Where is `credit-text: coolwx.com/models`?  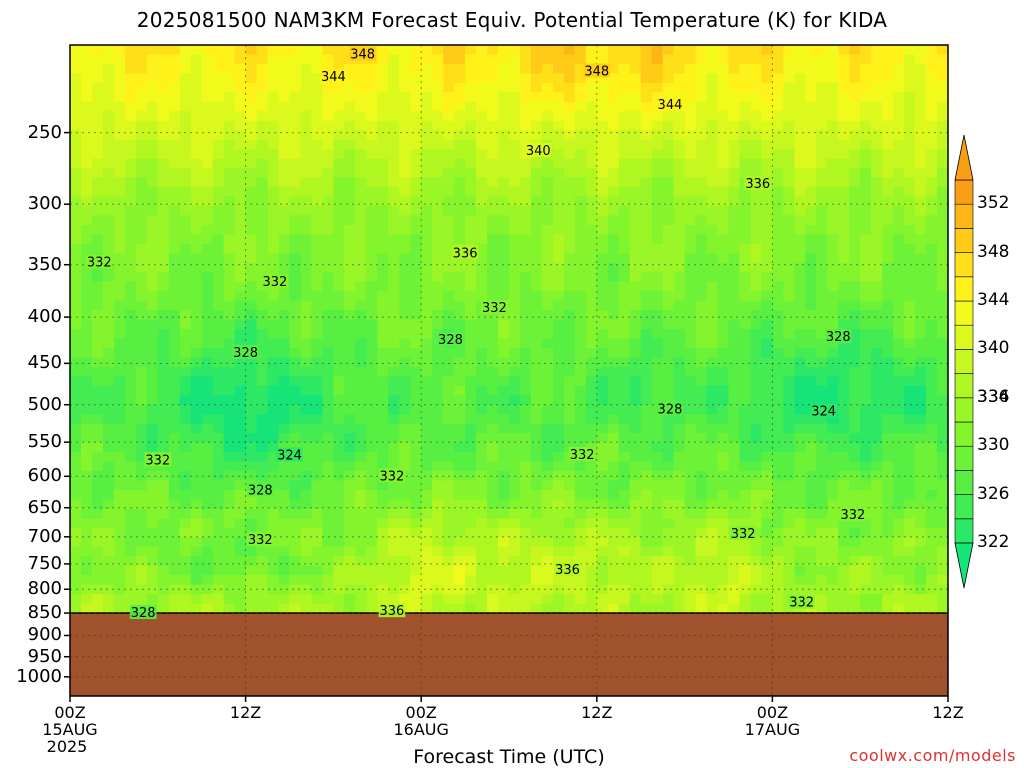 credit-text: coolwx.com/models is located at coordinates (932, 755).